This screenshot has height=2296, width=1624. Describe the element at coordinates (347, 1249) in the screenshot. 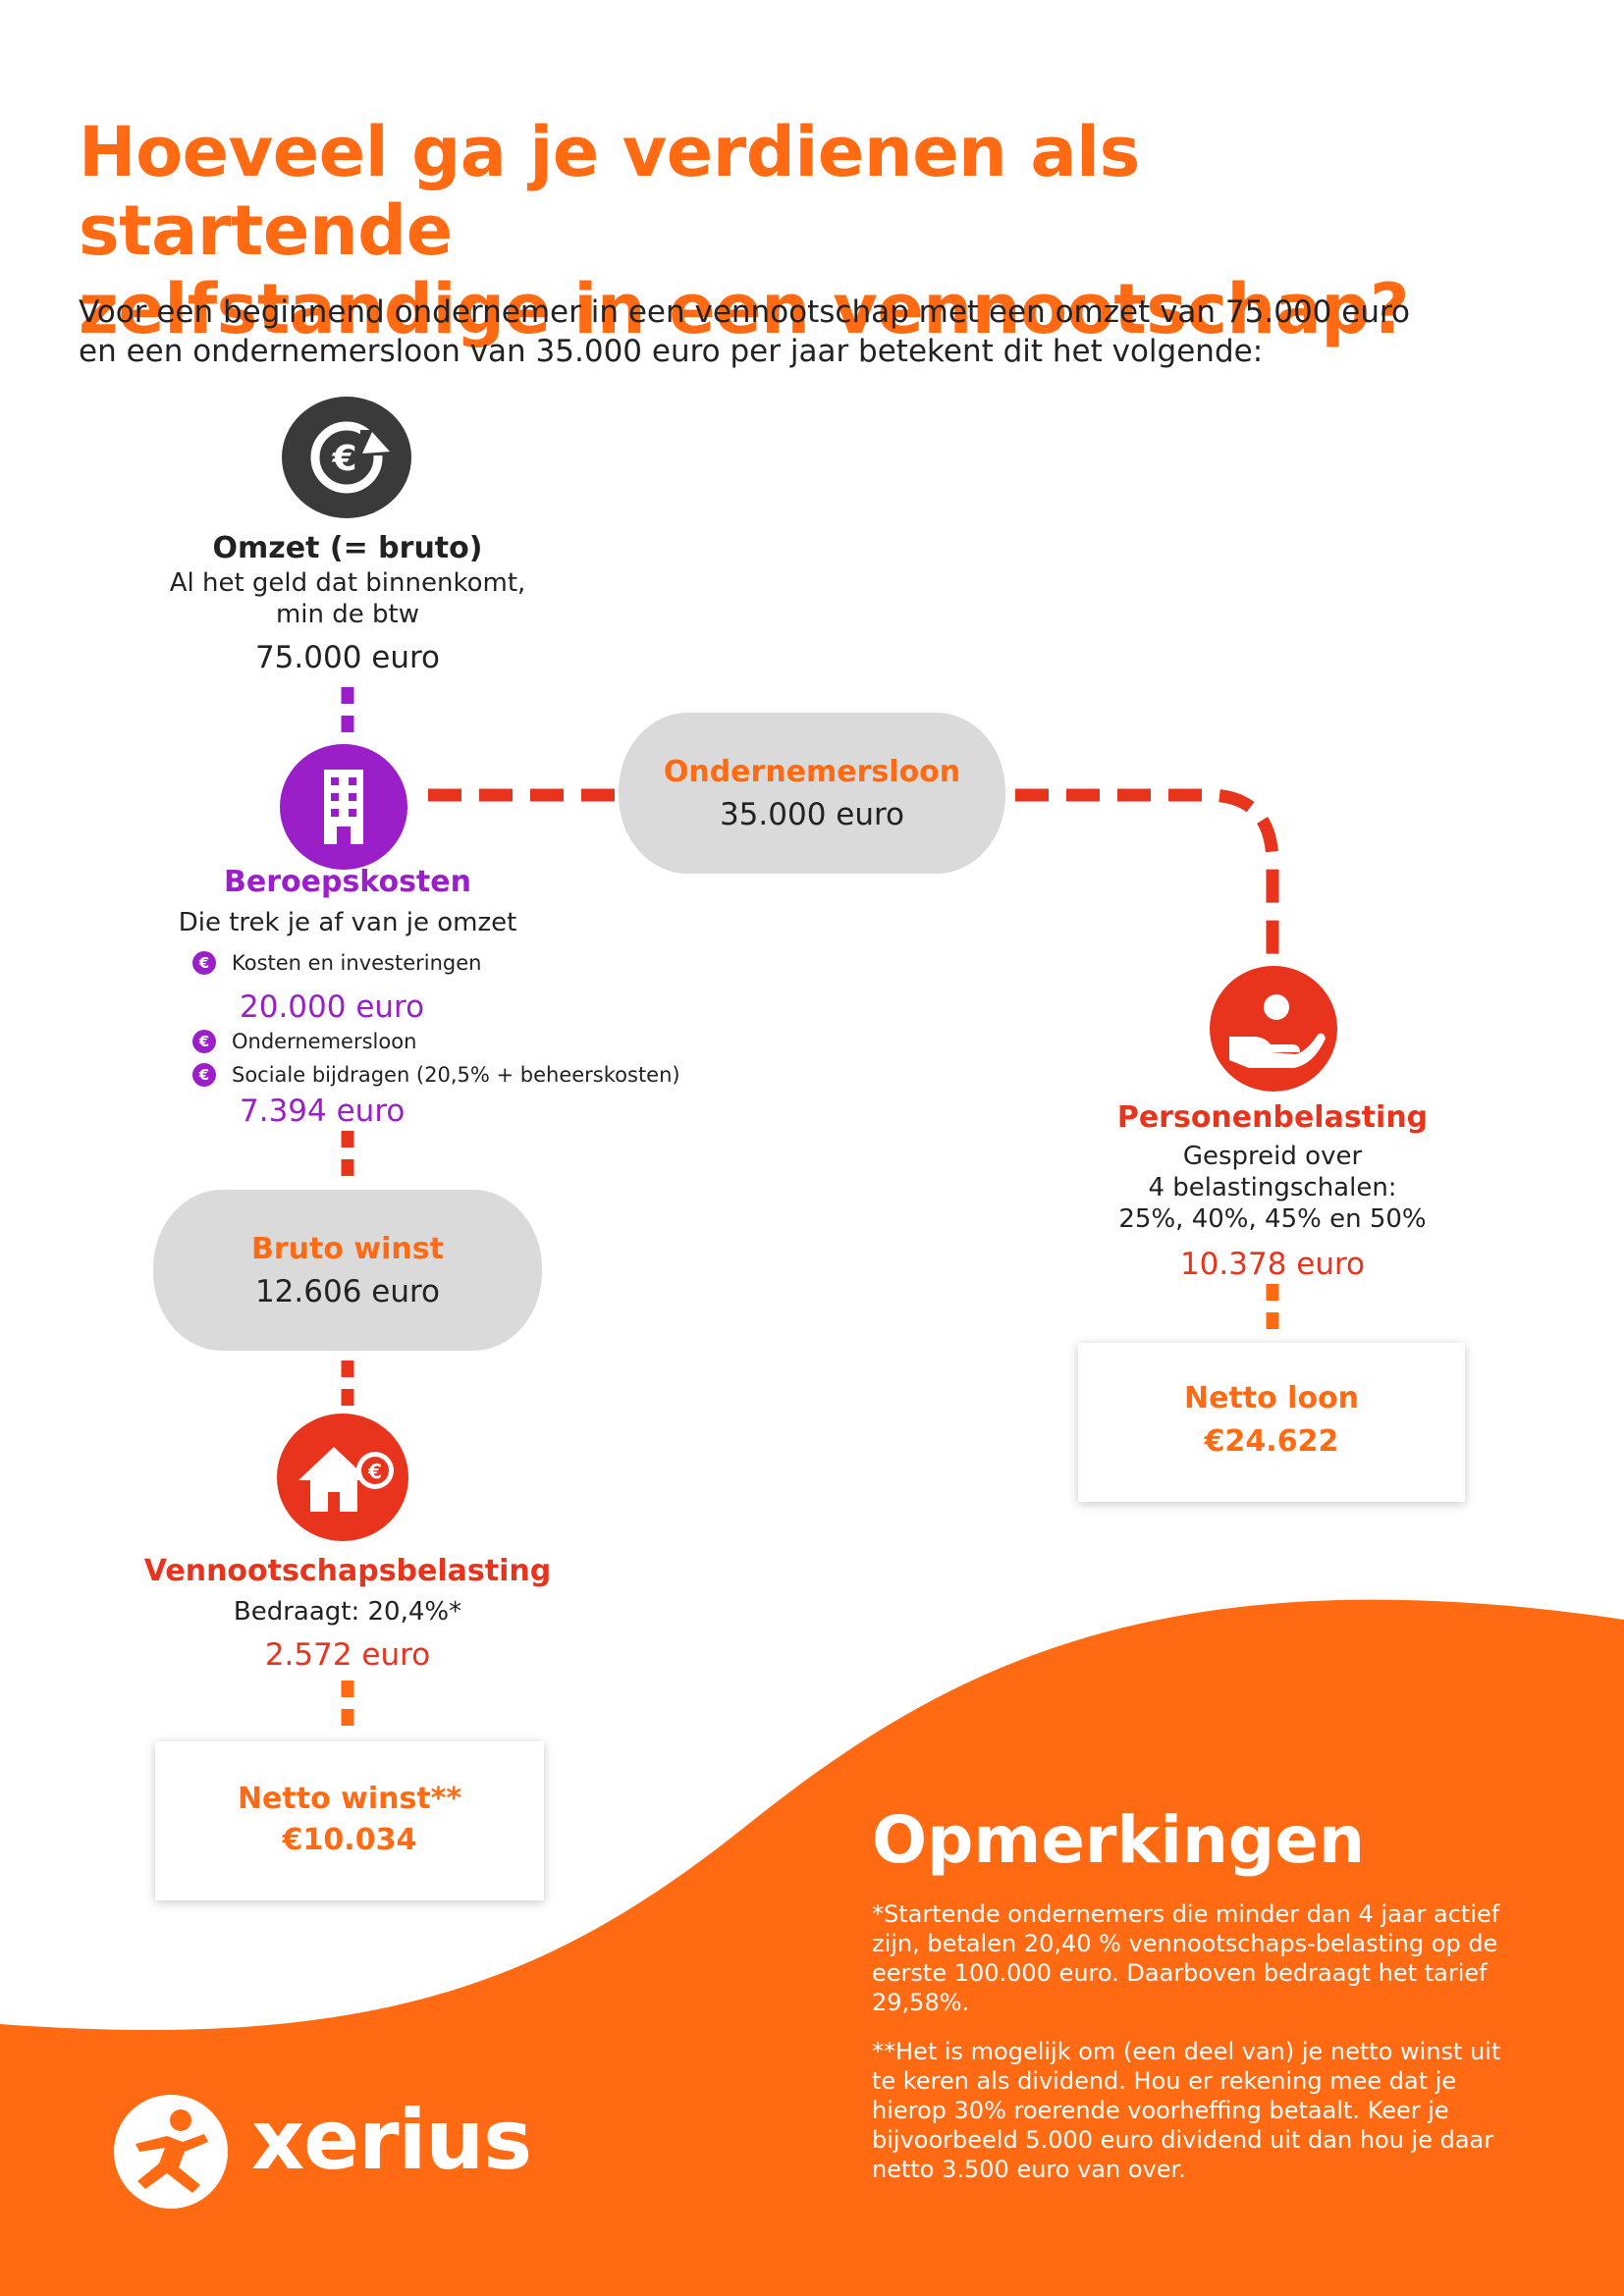

I see `bruto-winst-heading: Bruto winst` at that location.